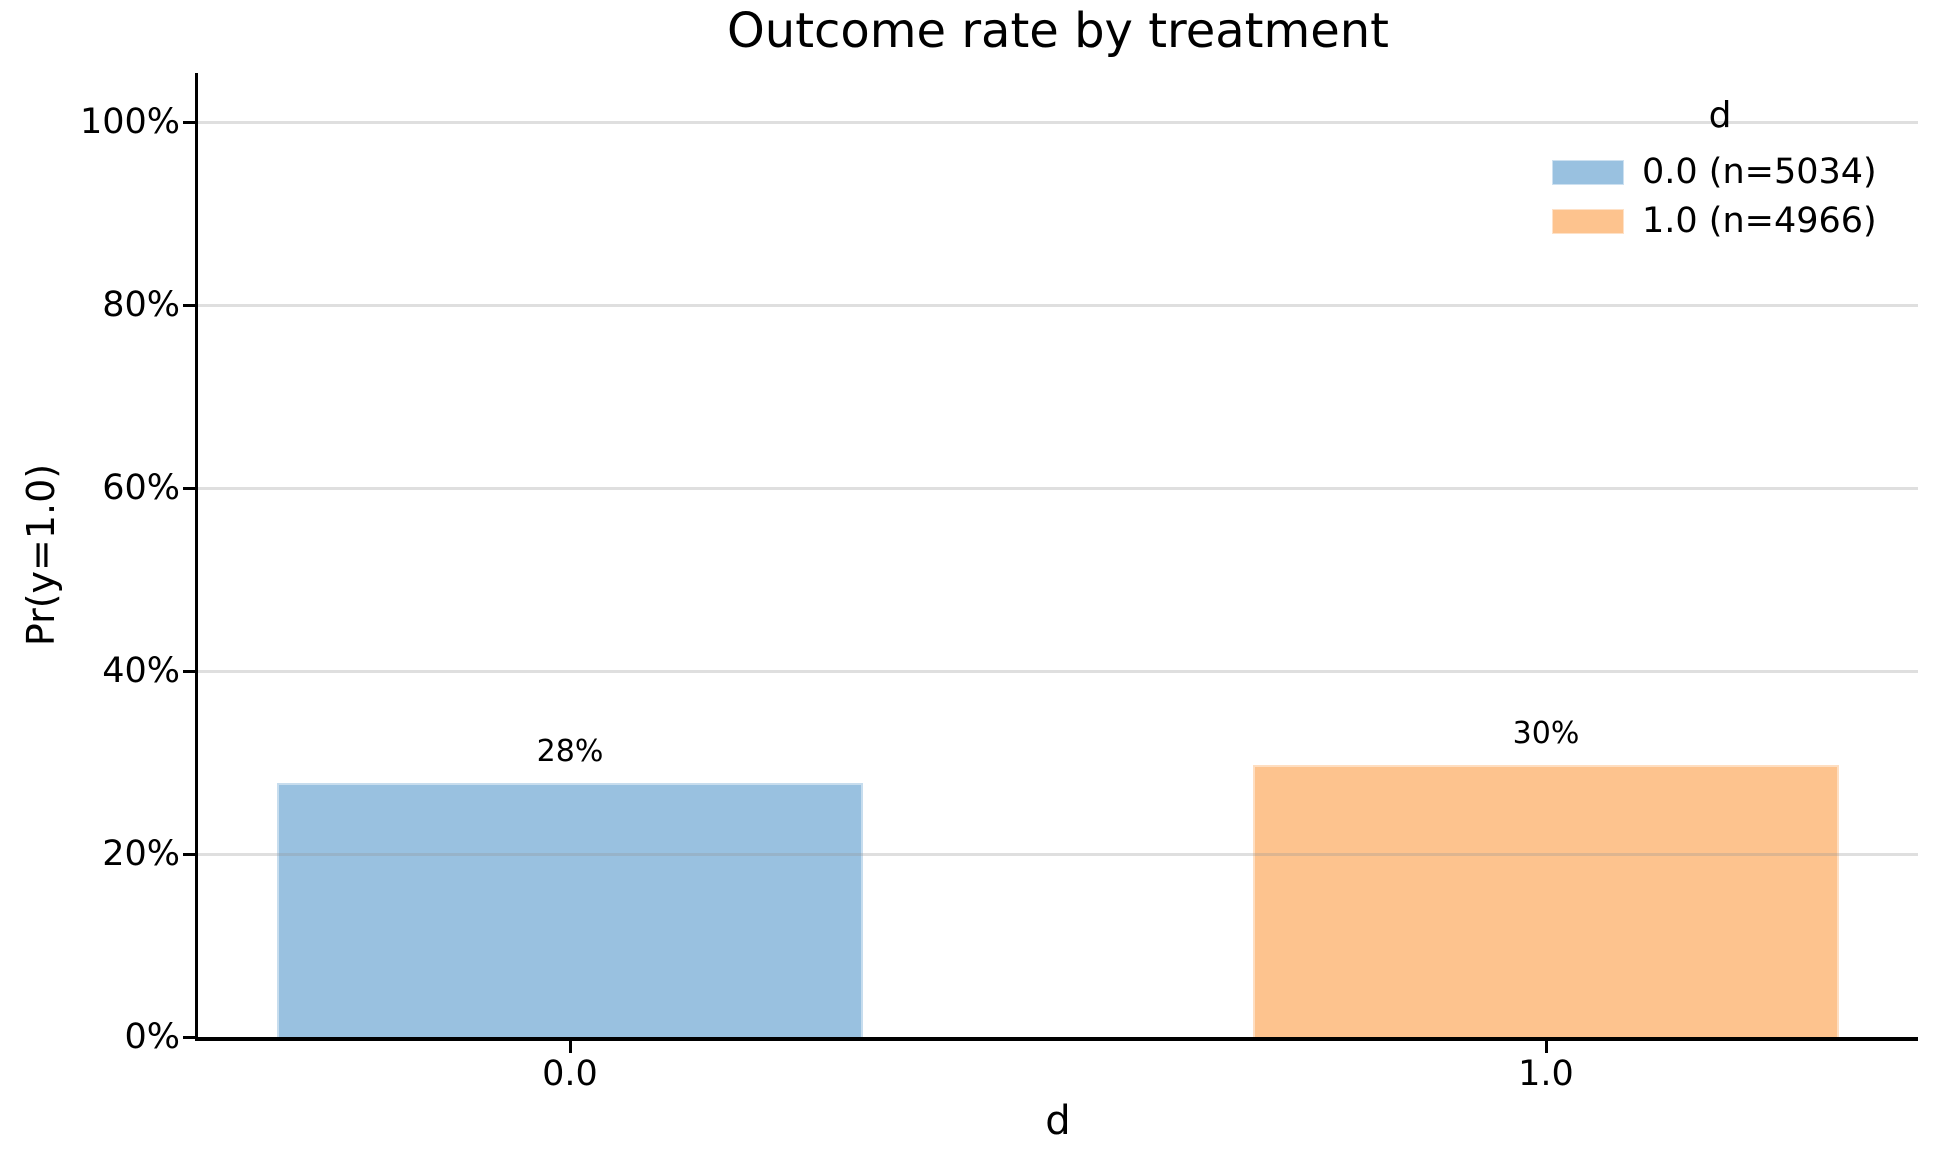  What do you see at coordinates (1759, 172) in the screenshot?
I see `legend-entry-label-0: 0.0 (n=5034)` at bounding box center [1759, 172].